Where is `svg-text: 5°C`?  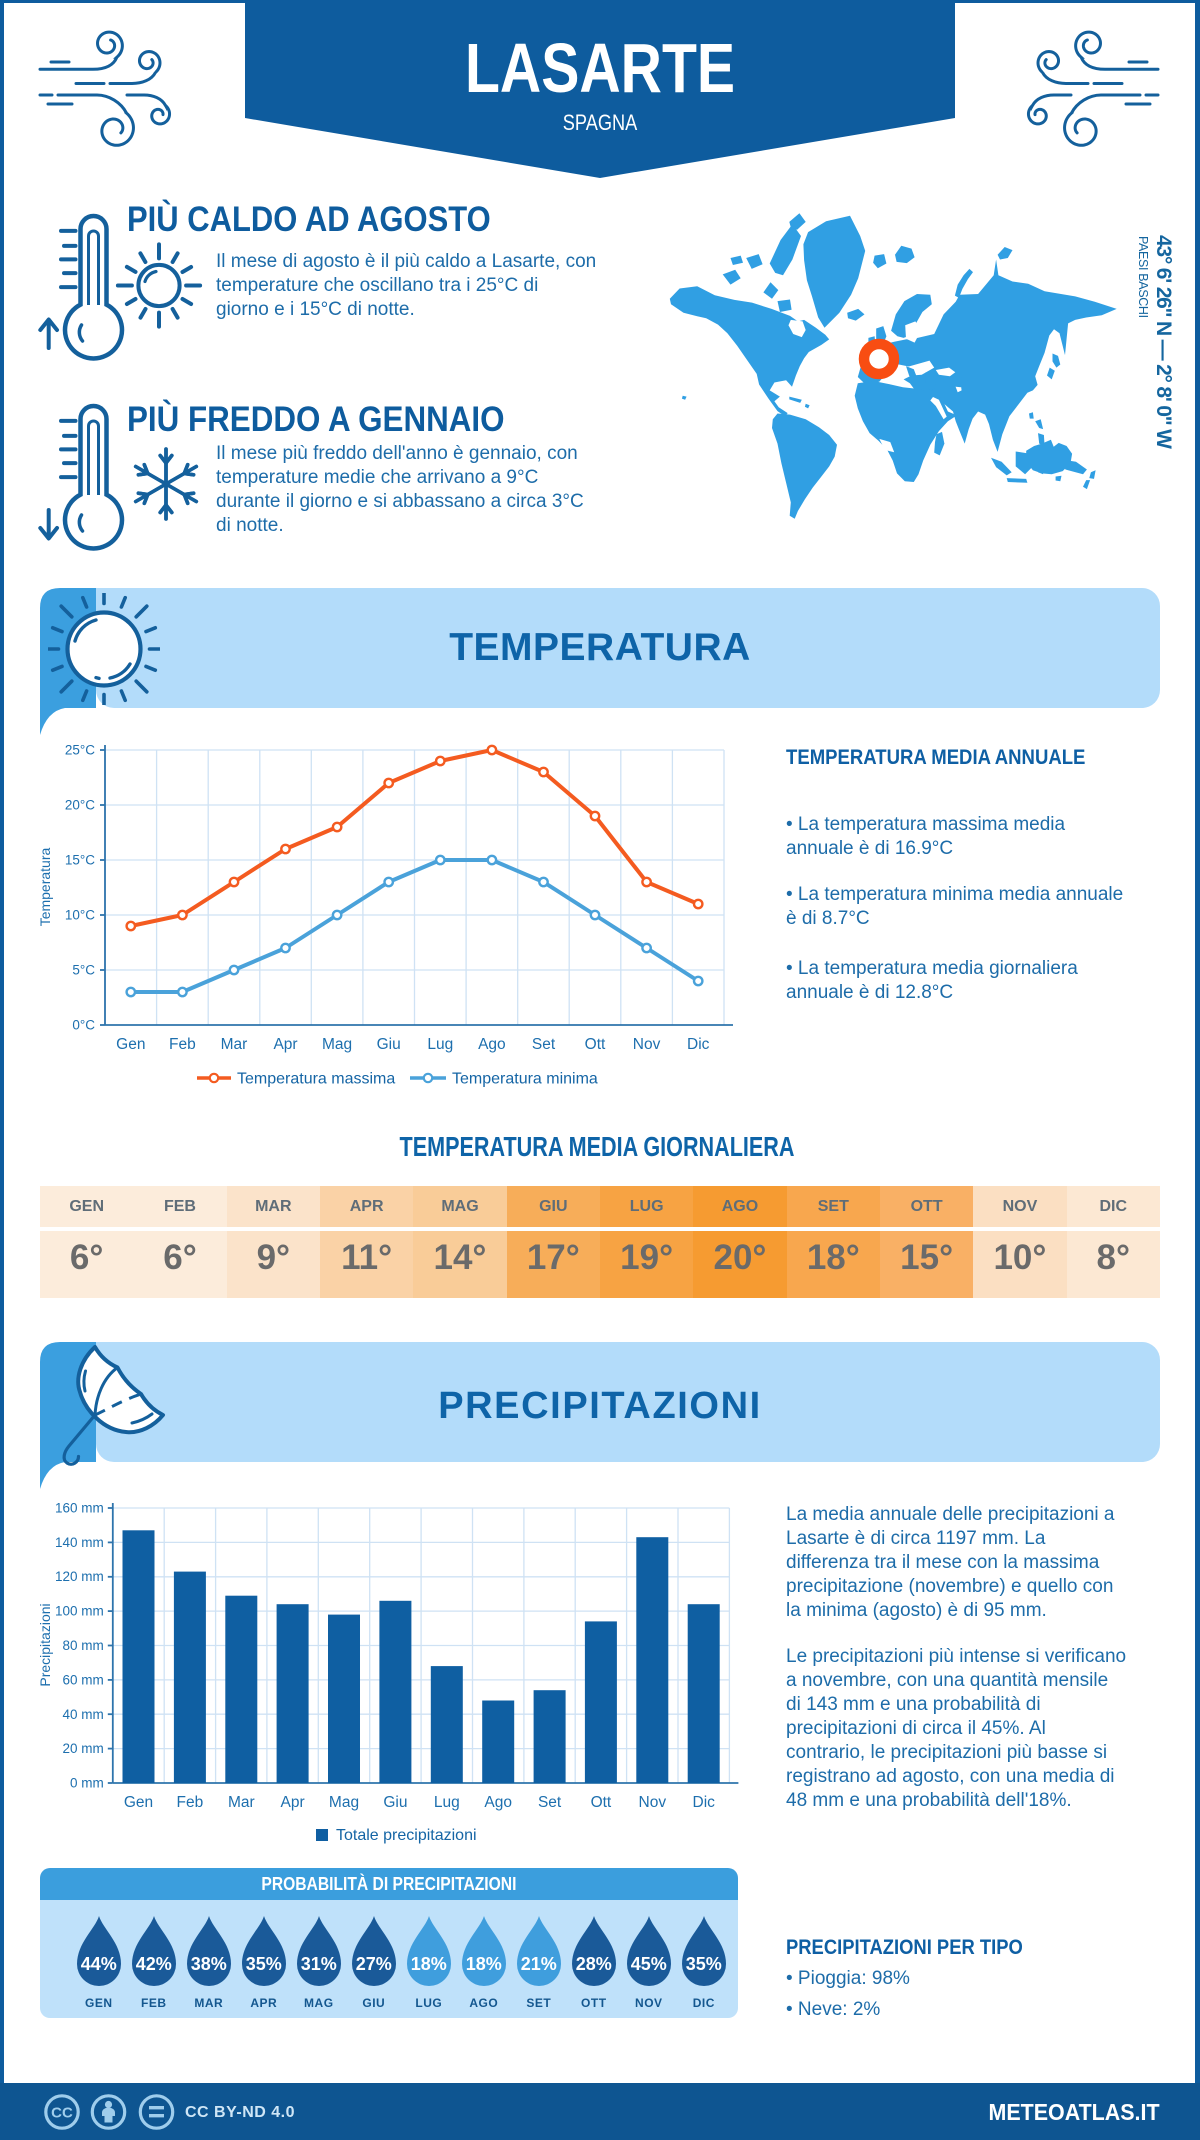 svg-text: 5°C is located at coordinates (83, 970).